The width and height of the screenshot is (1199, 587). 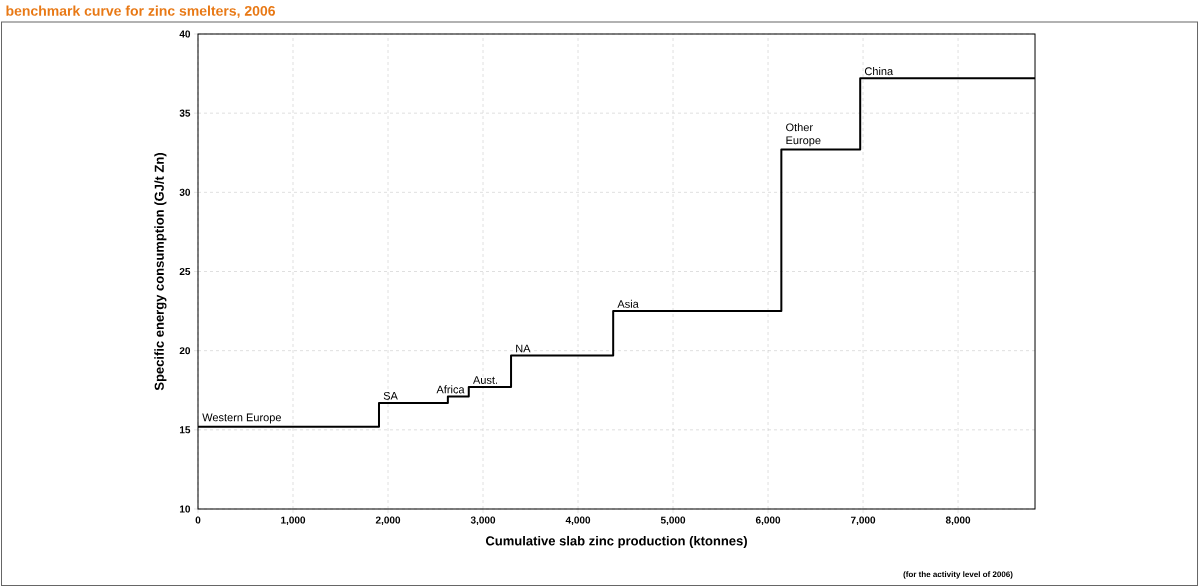 What do you see at coordinates (628, 303) in the screenshot?
I see `annotation: Asia` at bounding box center [628, 303].